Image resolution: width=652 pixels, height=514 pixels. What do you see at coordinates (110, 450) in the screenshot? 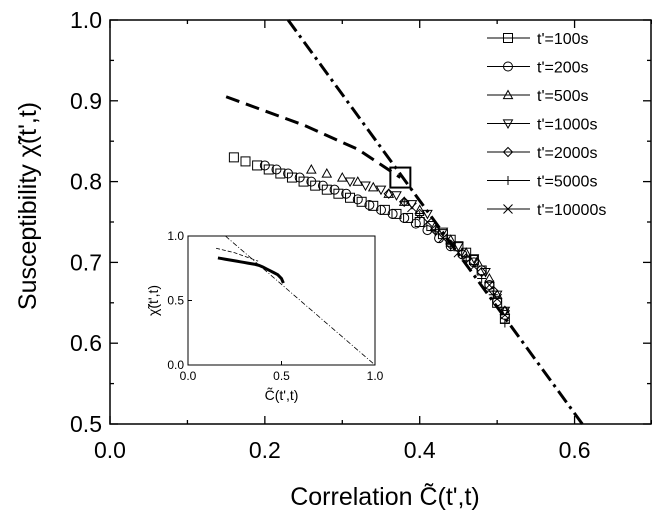
I see `x-tick-label: 0.0` at bounding box center [110, 450].